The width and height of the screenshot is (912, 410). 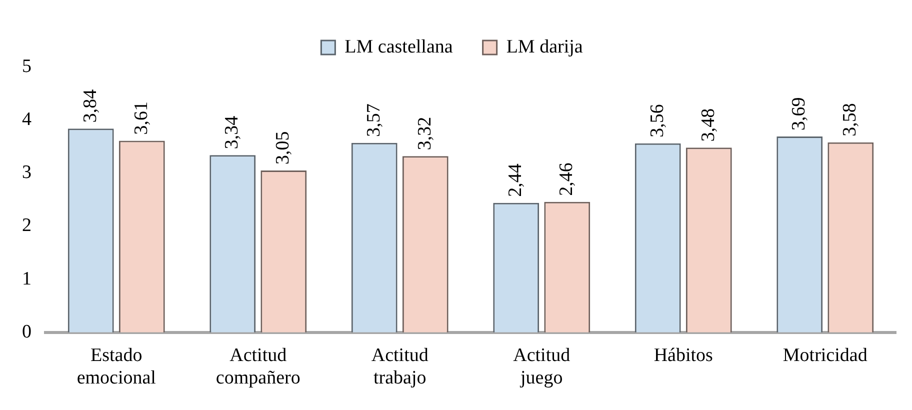 What do you see at coordinates (825, 355) in the screenshot?
I see `x-tick-label: Motricidad` at bounding box center [825, 355].